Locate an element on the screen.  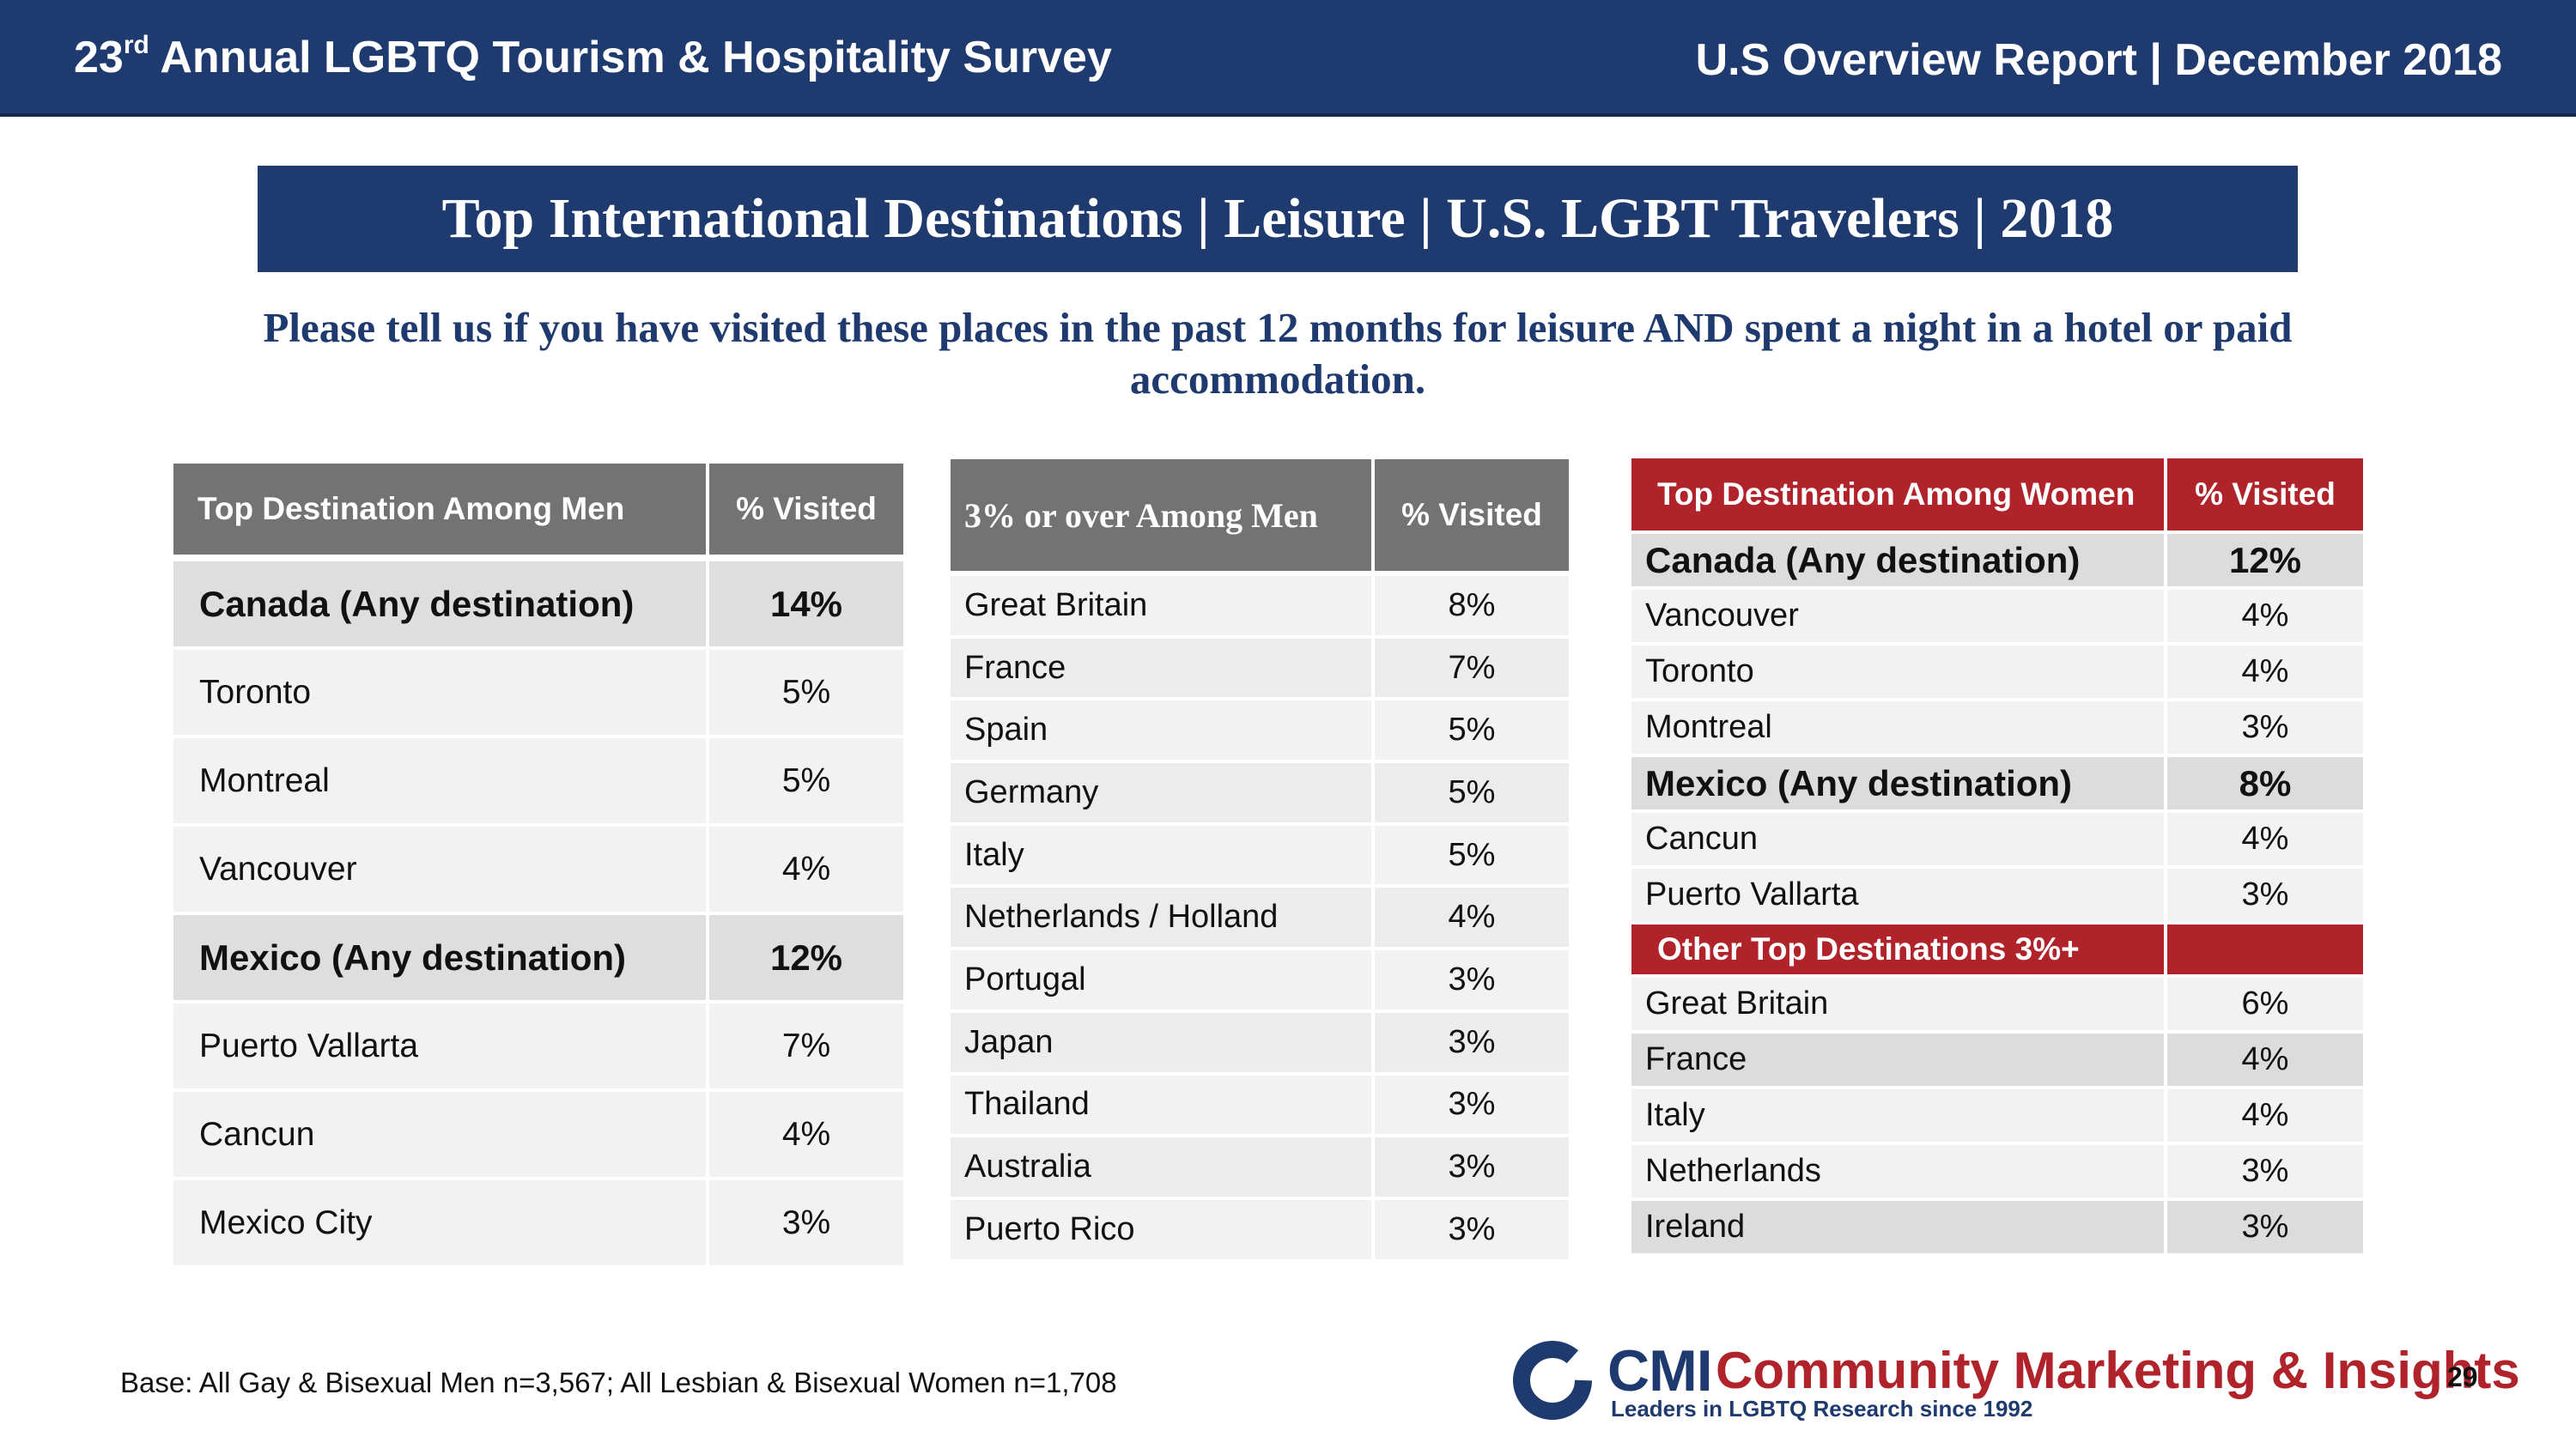
destination-name: Puerto Rico is located at coordinates (1163, 1231).